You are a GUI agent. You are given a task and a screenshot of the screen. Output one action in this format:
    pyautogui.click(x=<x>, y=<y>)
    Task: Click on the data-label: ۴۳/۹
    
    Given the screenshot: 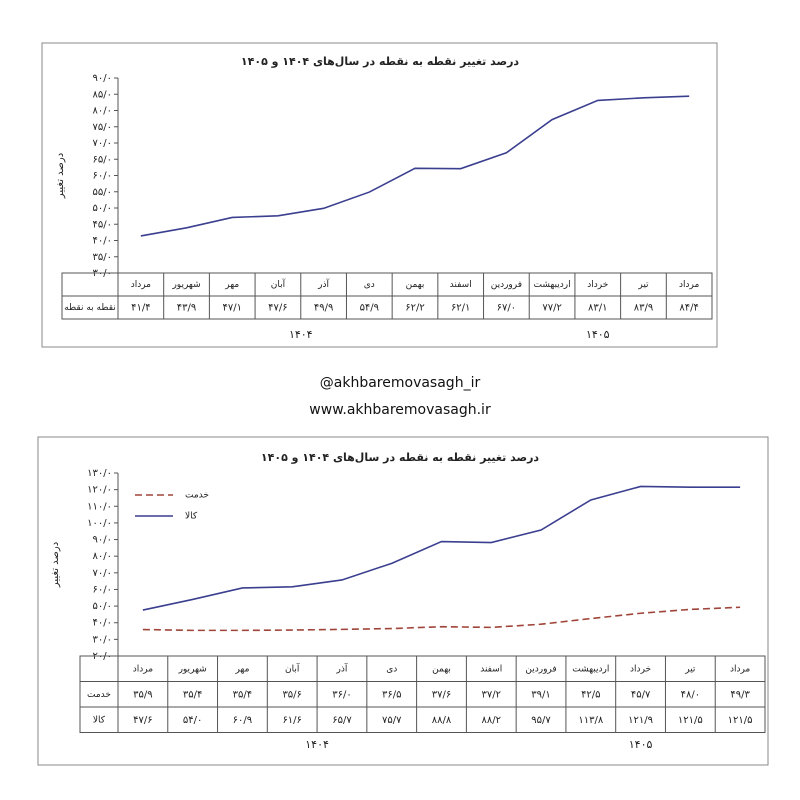 What is the action you would take?
    pyautogui.click(x=186, y=308)
    